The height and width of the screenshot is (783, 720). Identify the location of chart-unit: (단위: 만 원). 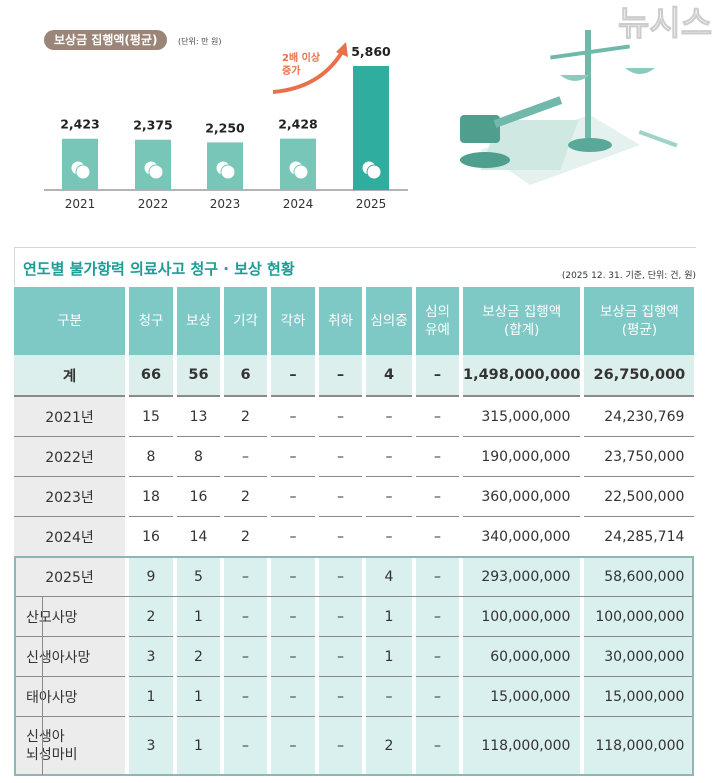
(200, 41).